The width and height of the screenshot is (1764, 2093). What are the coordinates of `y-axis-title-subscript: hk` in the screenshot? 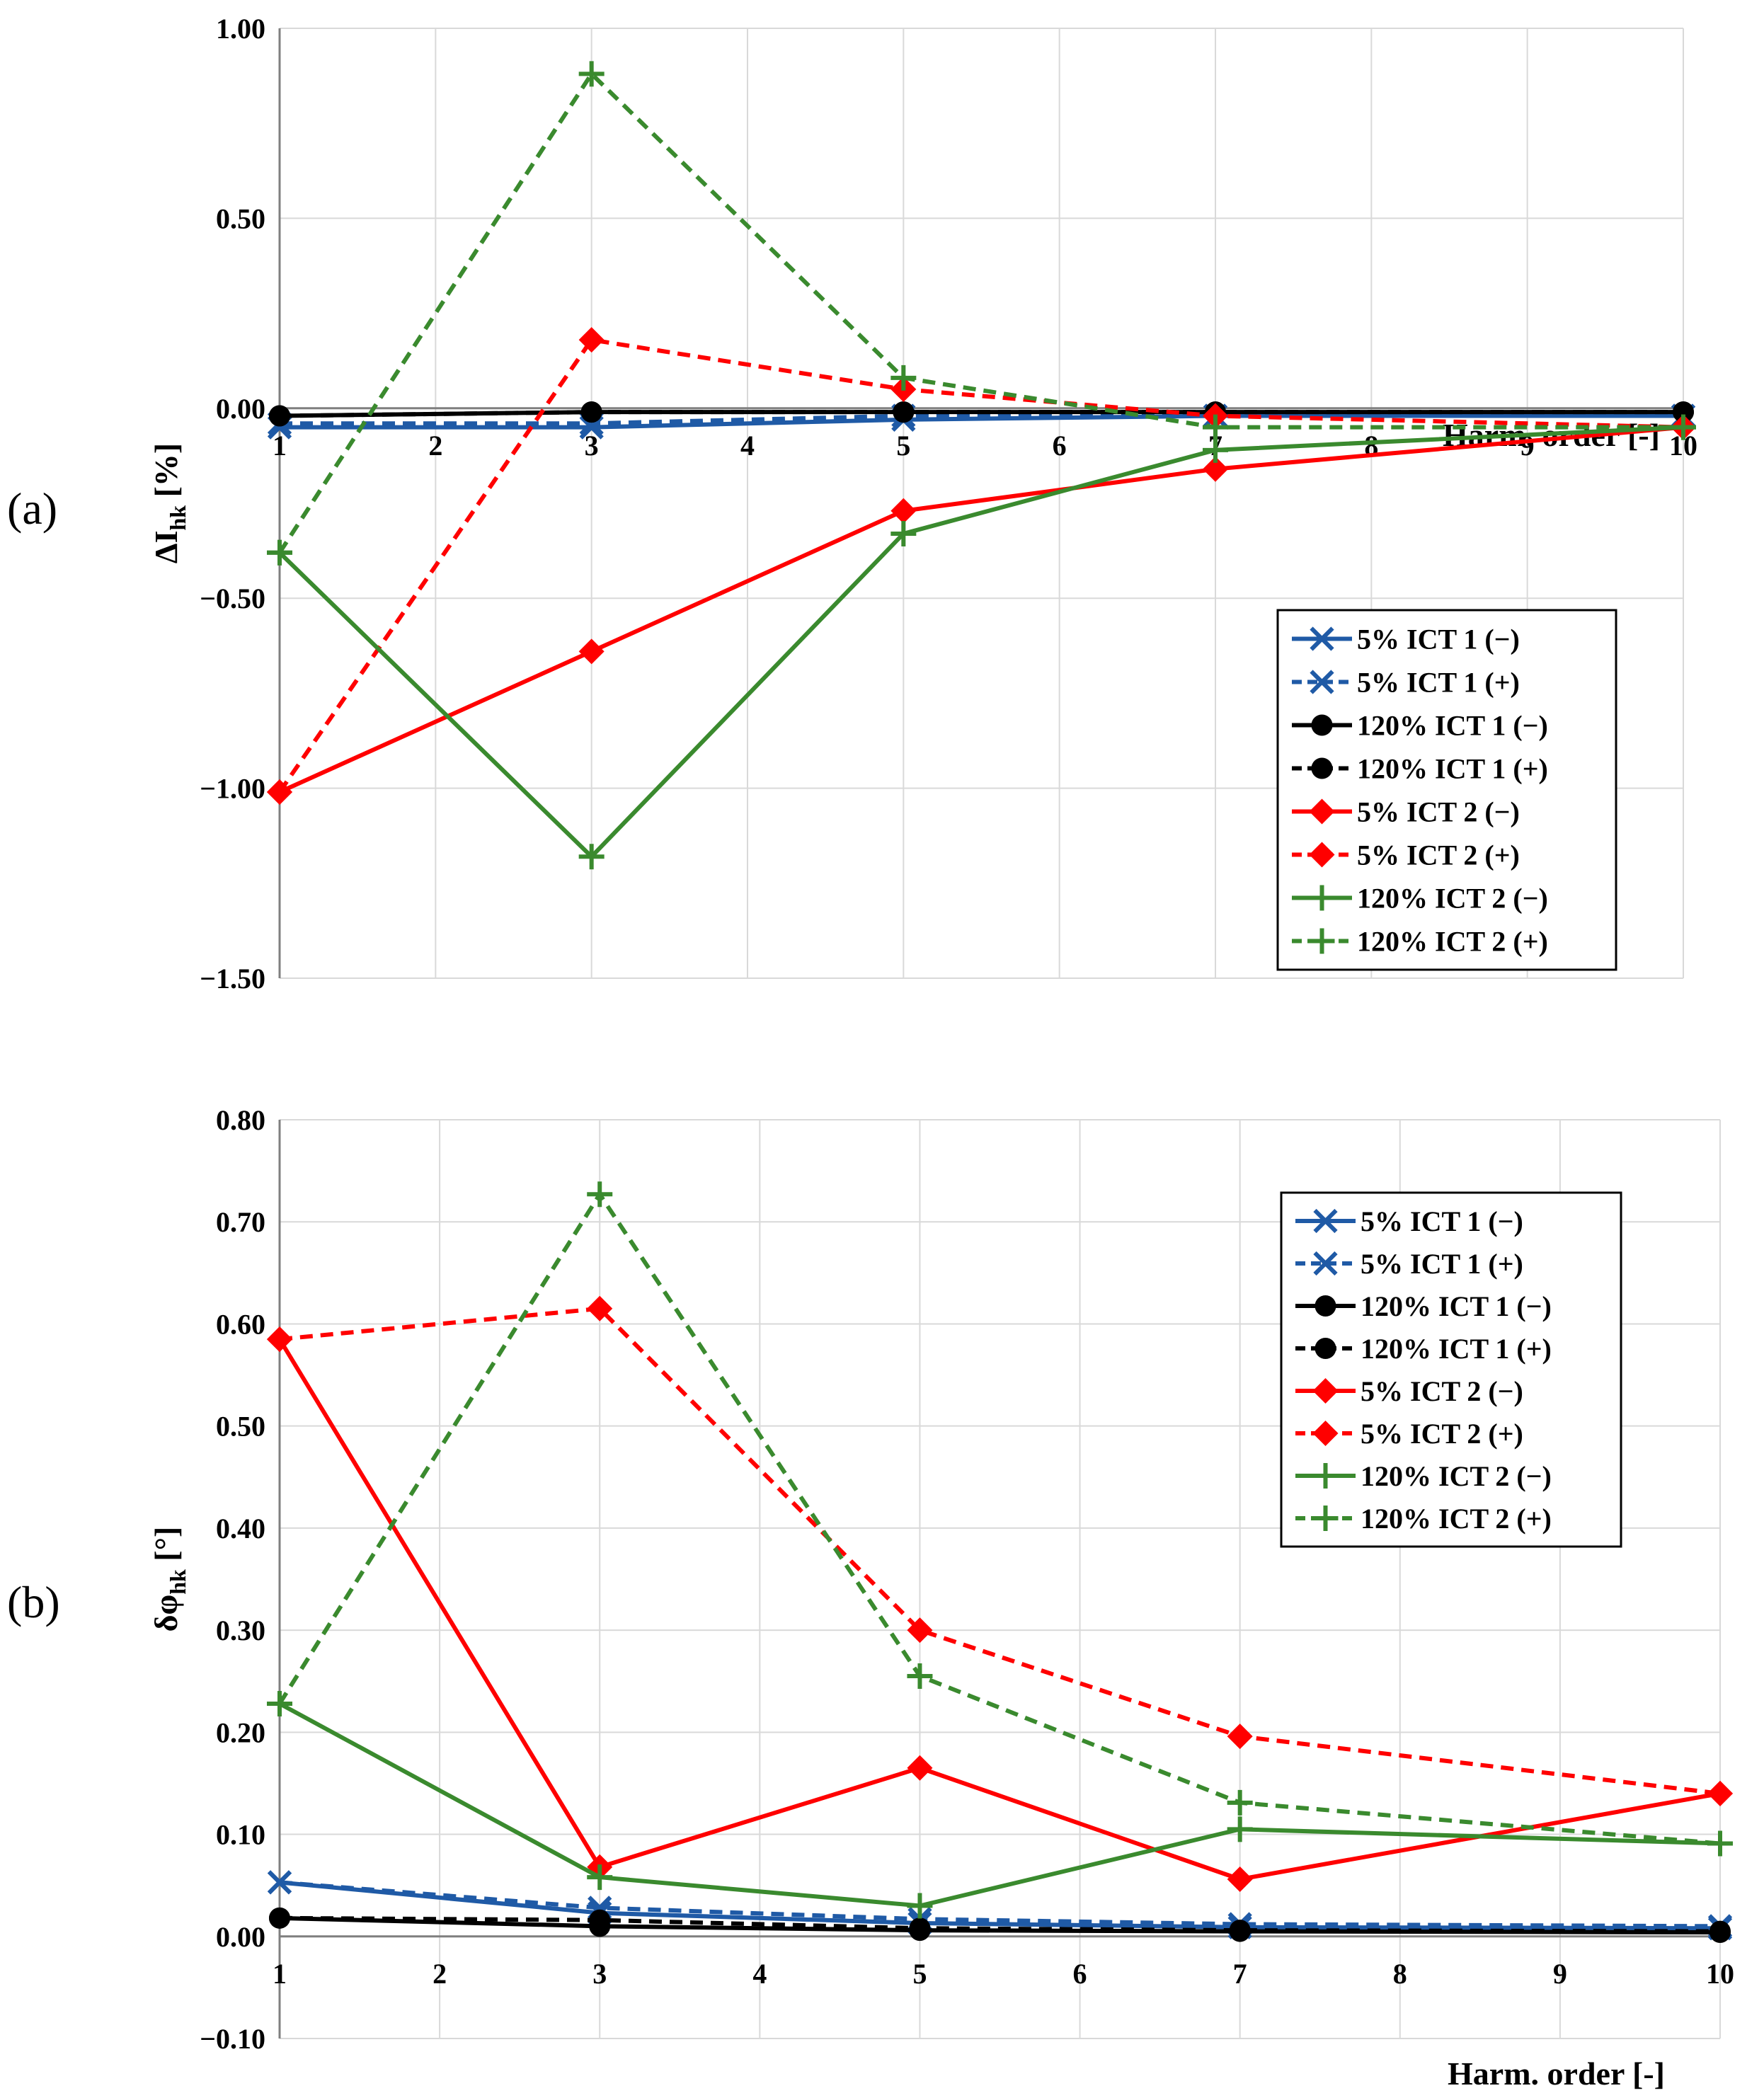 It's located at (177, 518).